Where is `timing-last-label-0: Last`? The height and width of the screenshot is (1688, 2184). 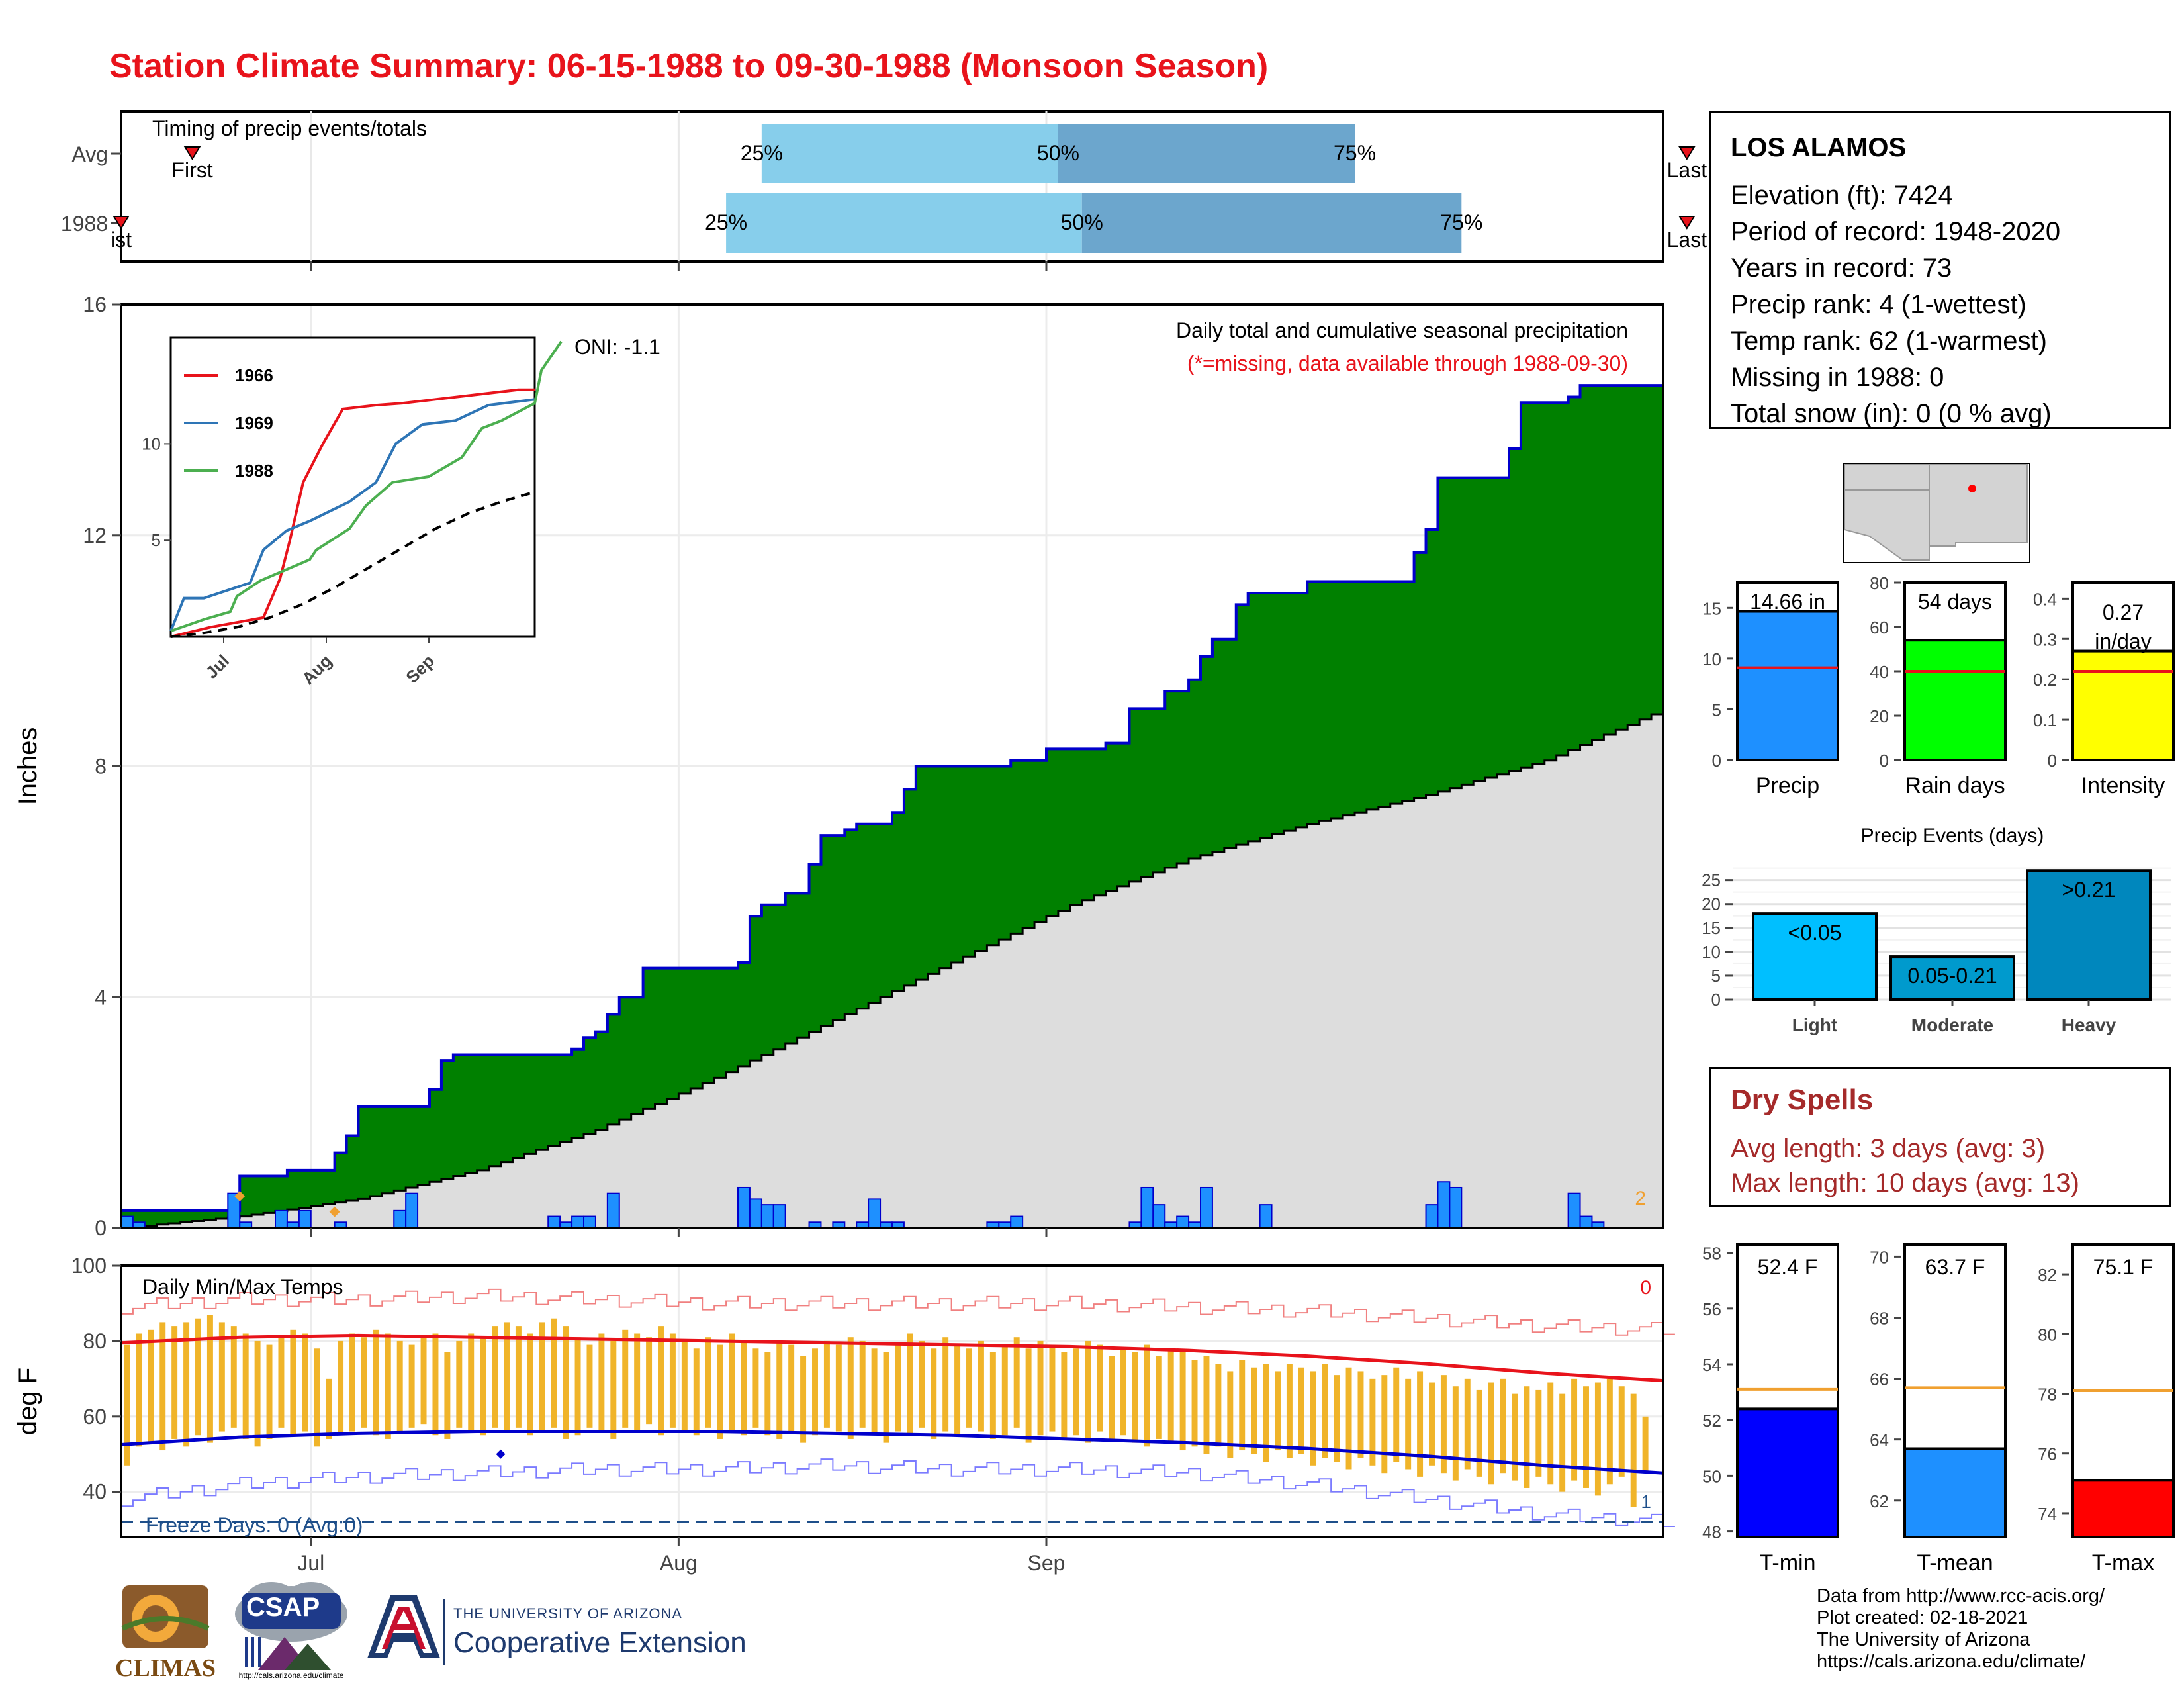
timing-last-label-0: Last is located at coordinates (1687, 170).